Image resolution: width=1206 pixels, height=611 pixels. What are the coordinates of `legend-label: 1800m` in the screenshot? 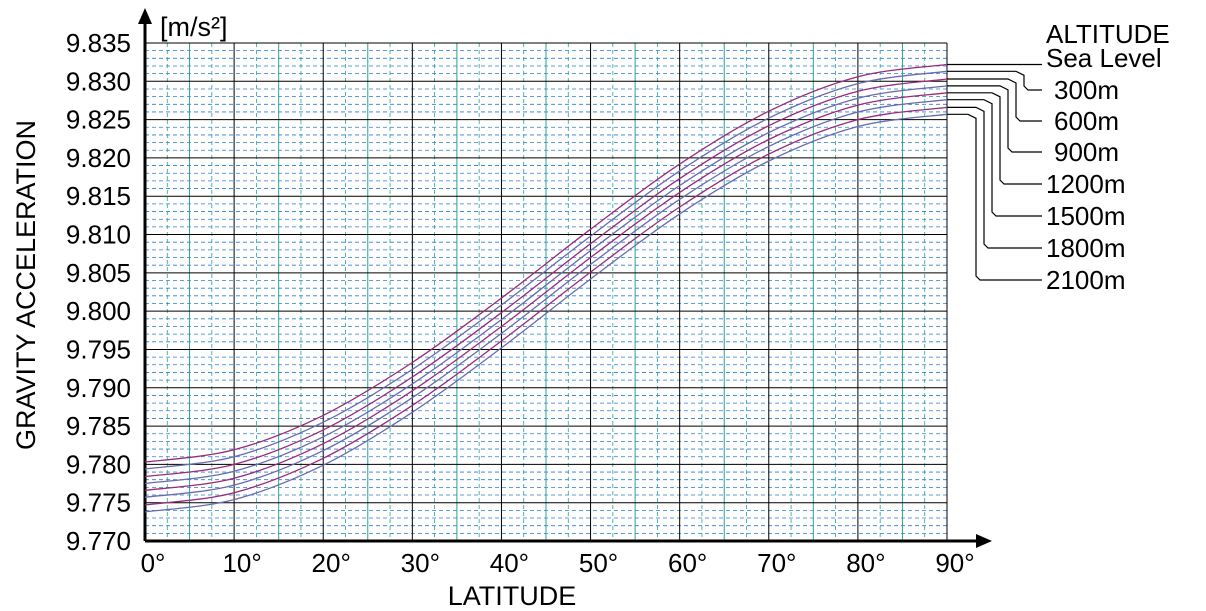 It's located at (1086, 248).